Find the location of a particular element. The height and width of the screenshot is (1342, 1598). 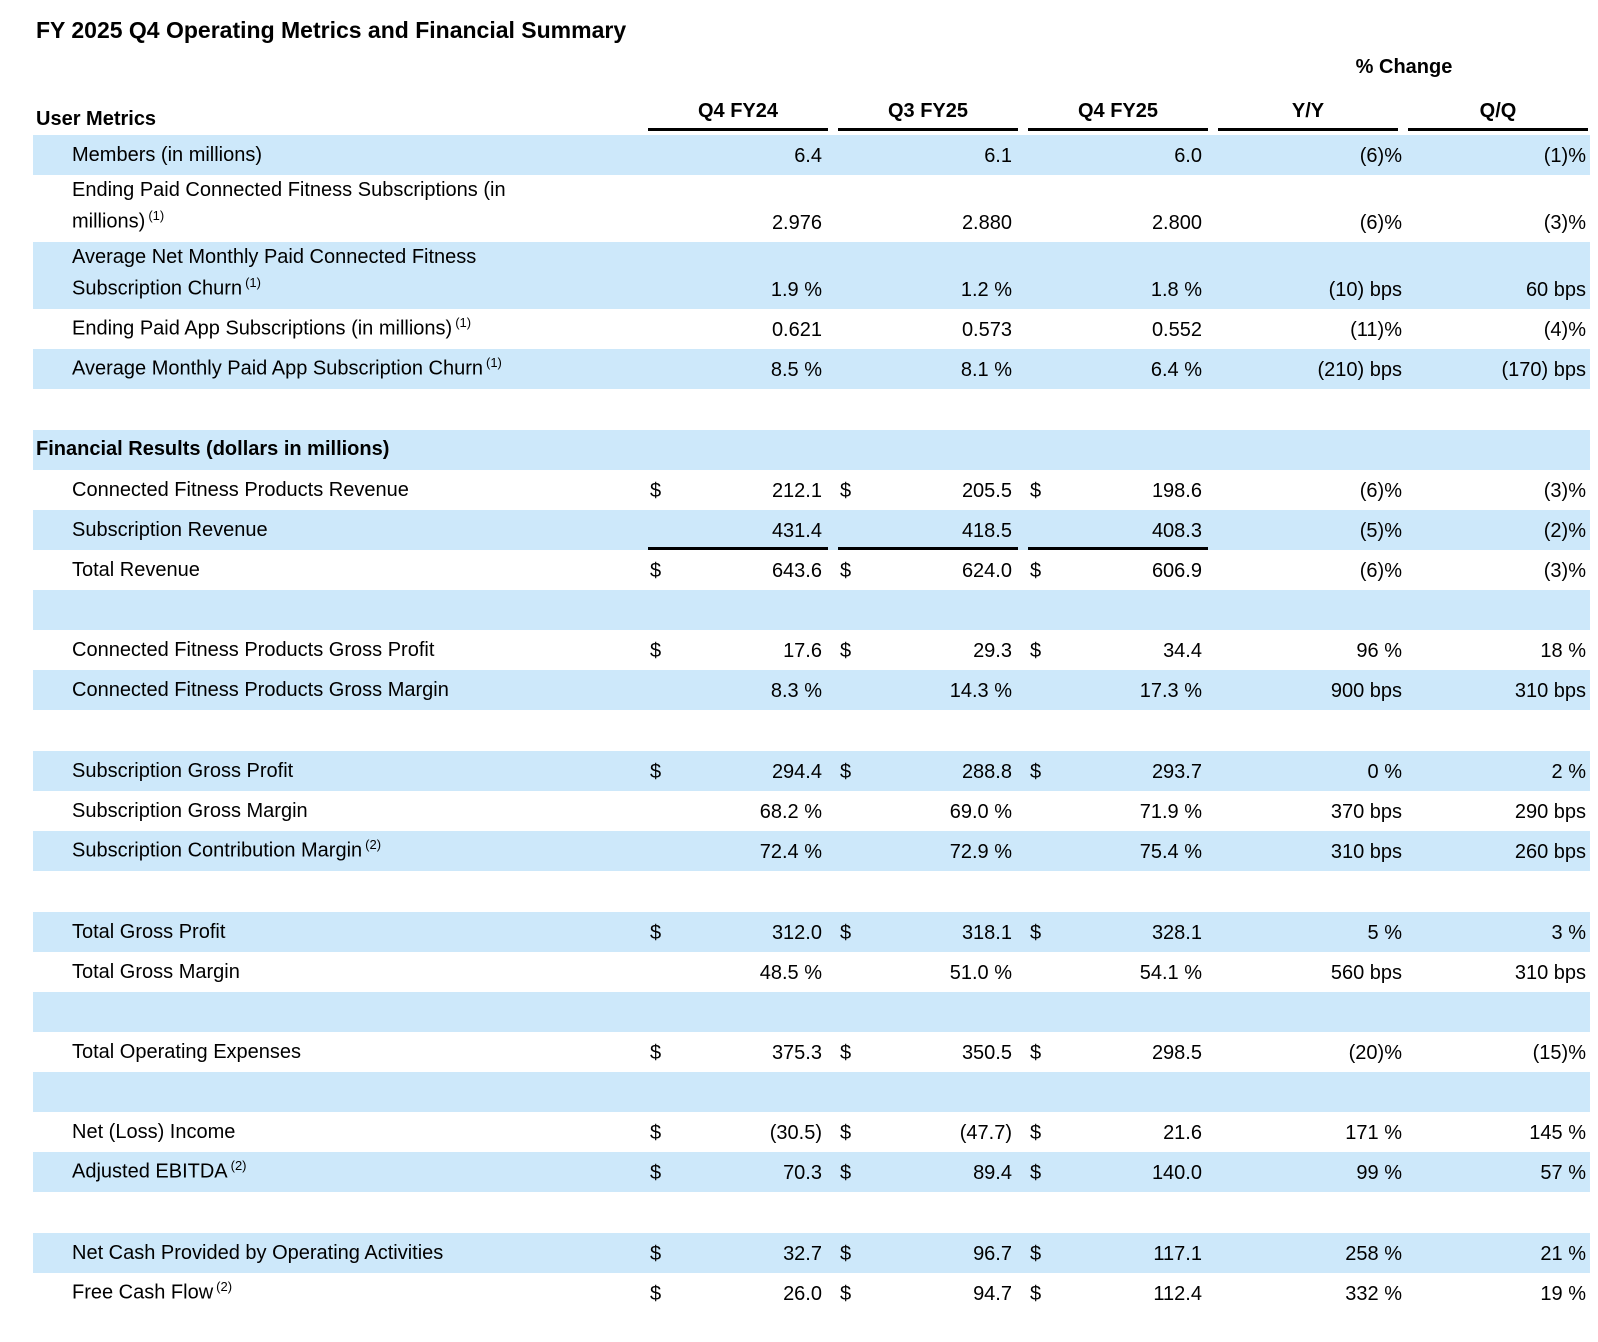

metric-value: 318.1 is located at coordinates (986, 933).